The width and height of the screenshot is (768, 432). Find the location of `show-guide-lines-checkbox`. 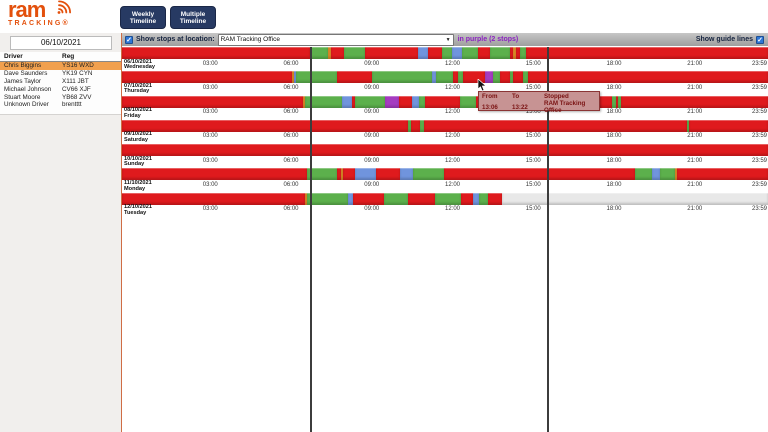

show-guide-lines-checkbox is located at coordinates (760, 39).